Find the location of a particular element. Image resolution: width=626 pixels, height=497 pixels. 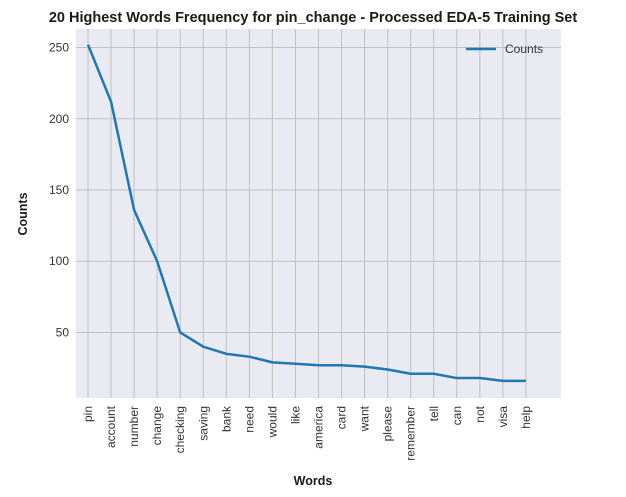

y-axis-label: Counts is located at coordinates (23, 213).